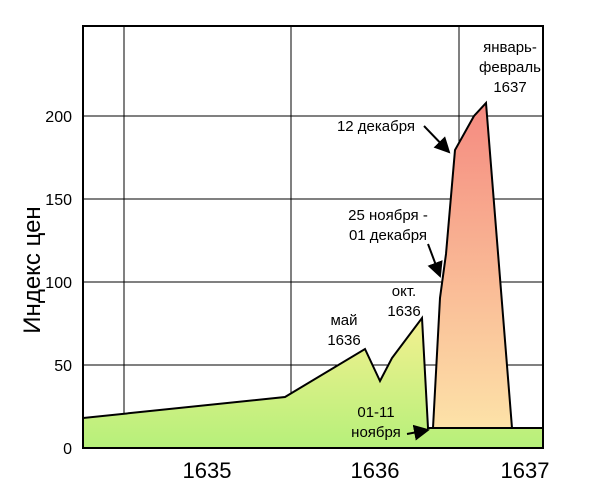  What do you see at coordinates (32, 269) in the screenshot?
I see `y-axis-label: Индекс цен` at bounding box center [32, 269].